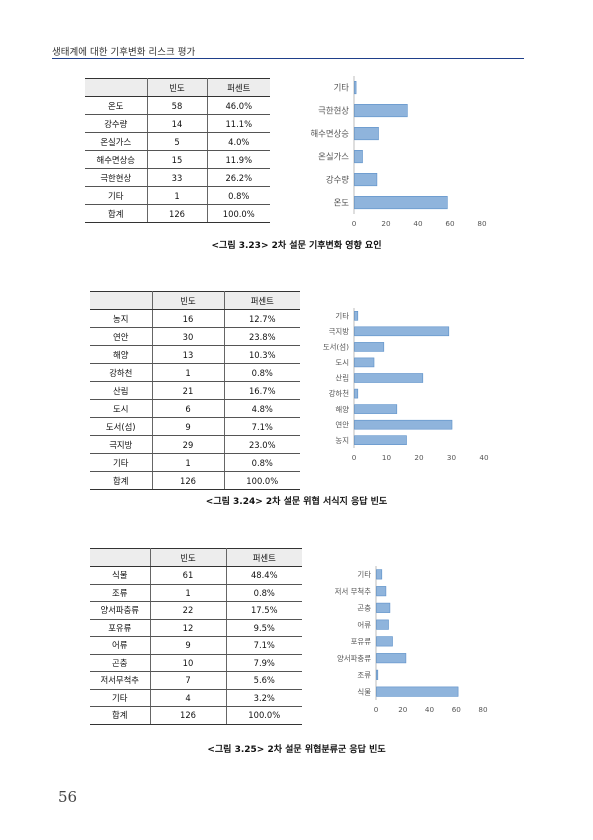 The width and height of the screenshot is (593, 840). Describe the element at coordinates (121, 354) in the screenshot. I see `row-label: 해양` at that location.